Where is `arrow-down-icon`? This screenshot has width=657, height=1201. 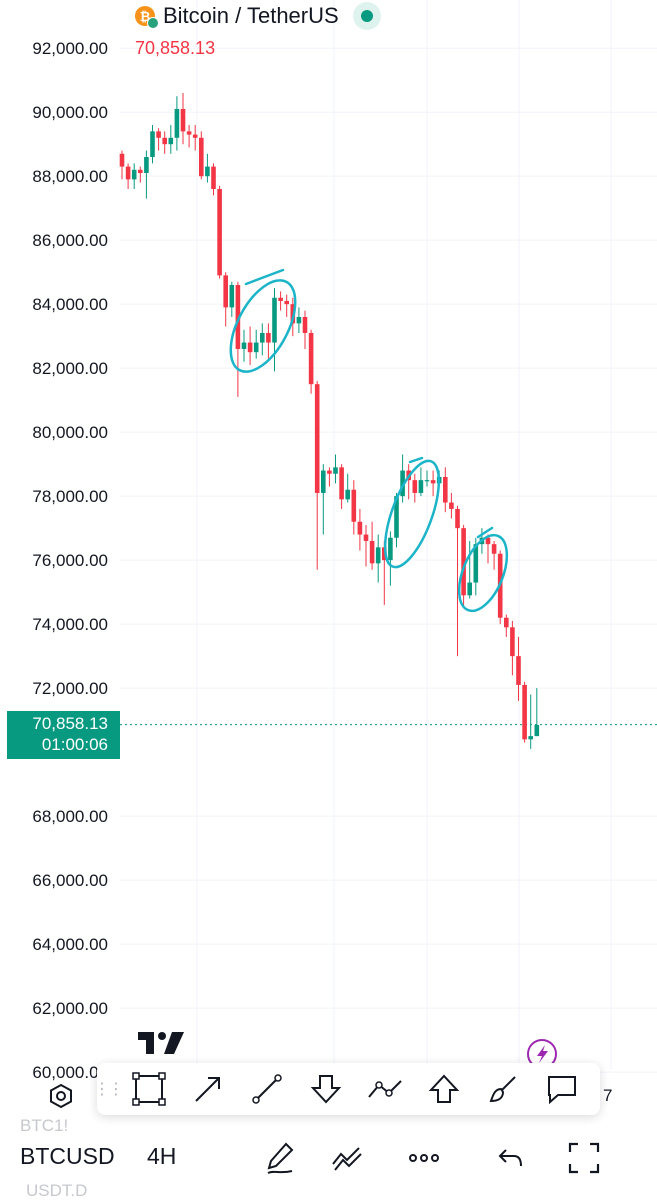
arrow-down-icon is located at coordinates (325, 1089).